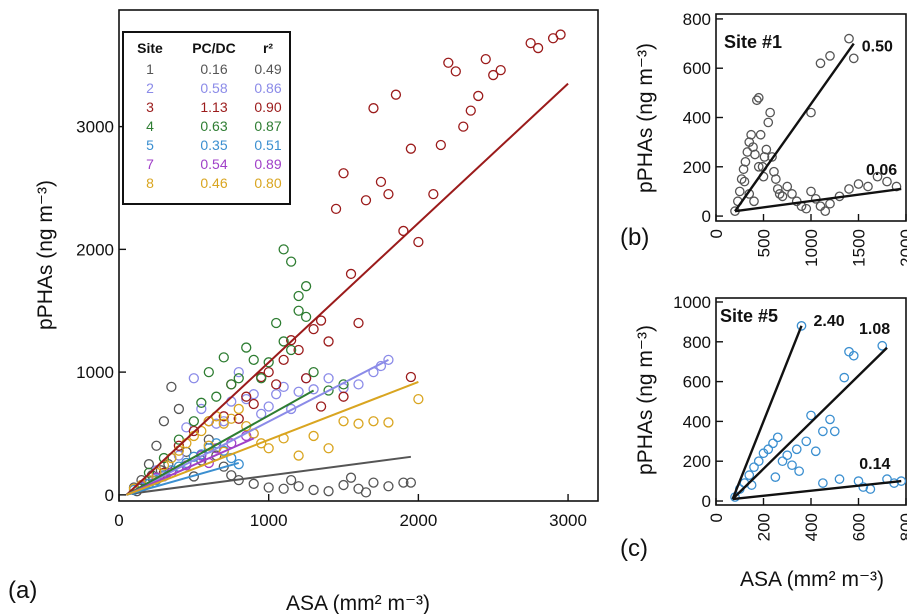 Image resolution: width=907 pixels, height=614 pixels. Describe the element at coordinates (95, 372) in the screenshot. I see `y-tick-label: 1000` at that location.